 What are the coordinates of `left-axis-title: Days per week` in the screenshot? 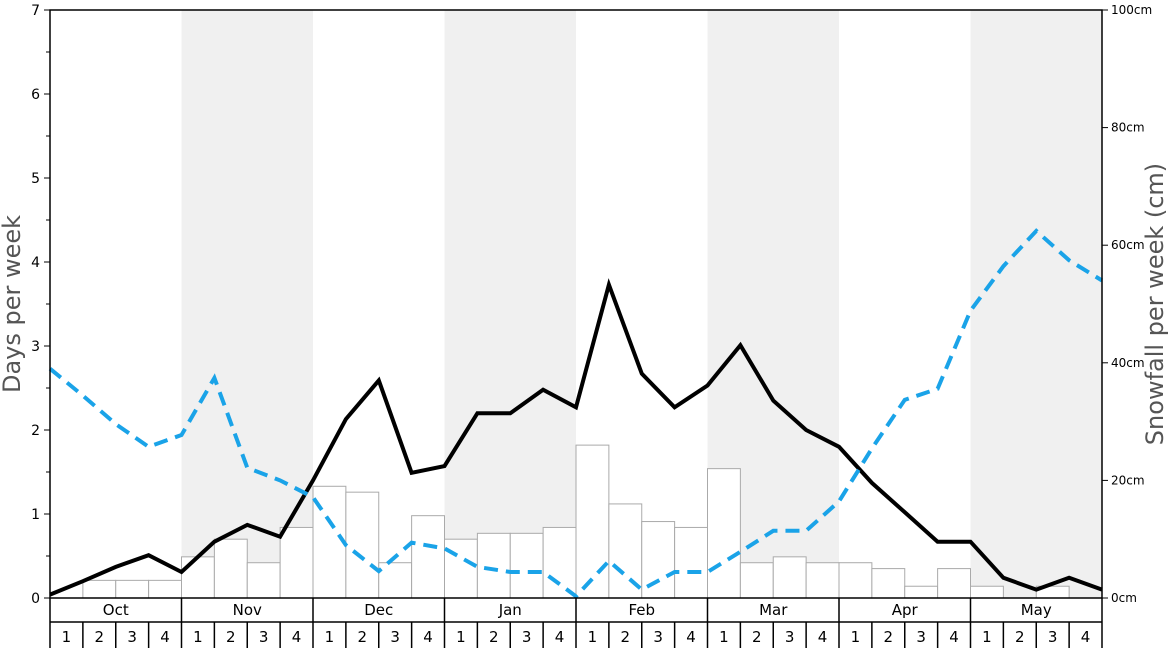 It's located at (13, 304).